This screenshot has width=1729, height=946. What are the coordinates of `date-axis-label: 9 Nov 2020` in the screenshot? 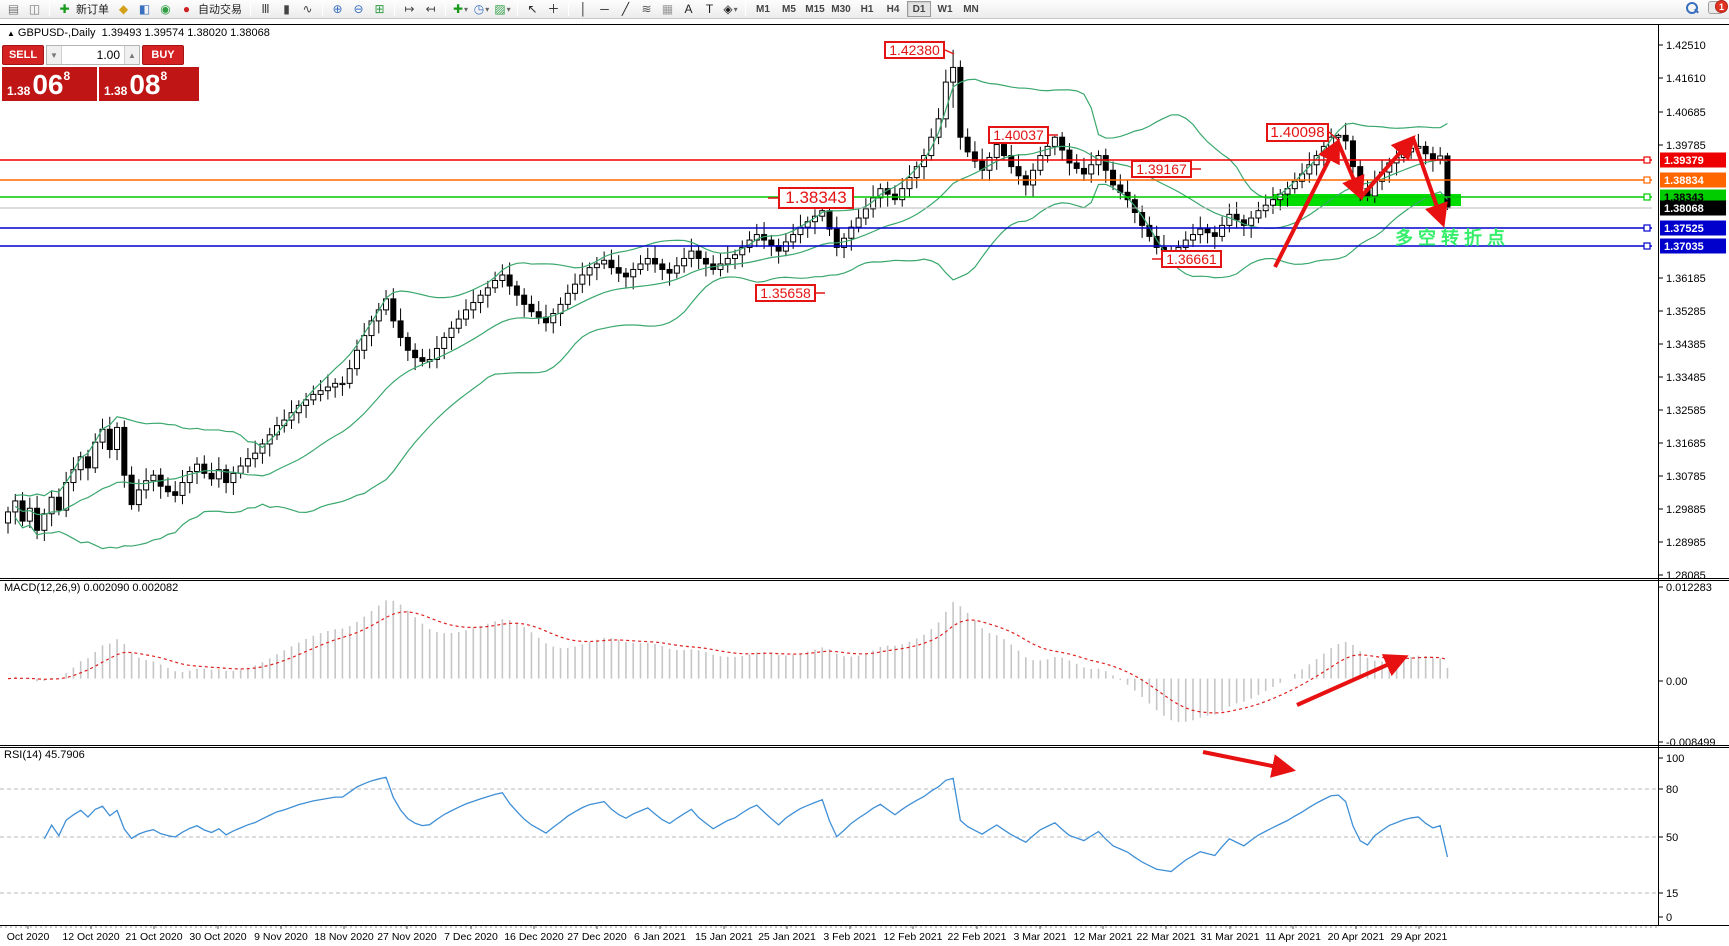 It's located at (281, 937).